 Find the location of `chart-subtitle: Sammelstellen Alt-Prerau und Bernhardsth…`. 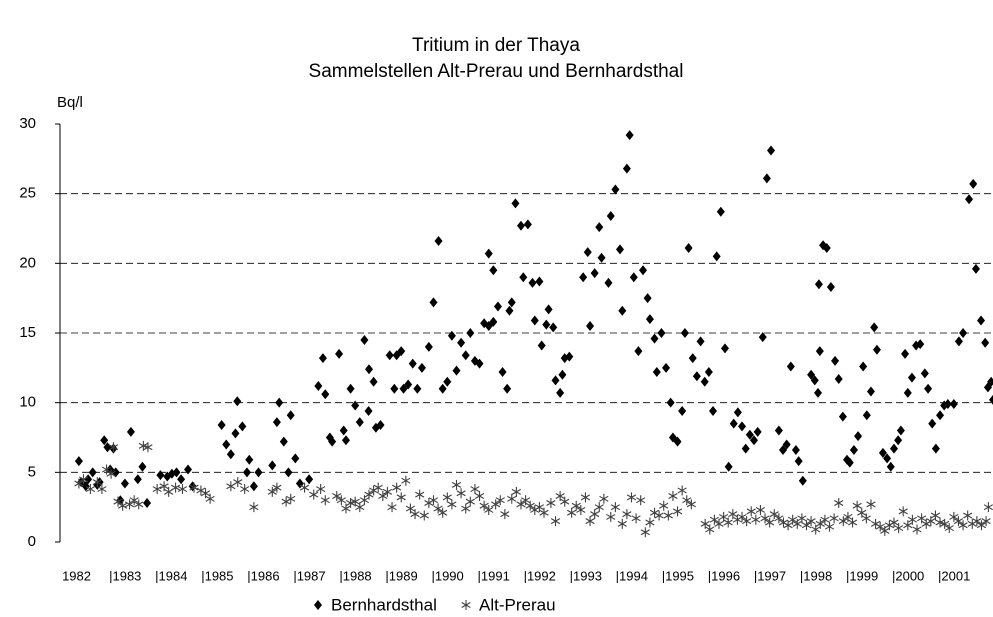

chart-subtitle: Sammelstellen Alt-Prerau und Bernhardsth… is located at coordinates (496, 71).